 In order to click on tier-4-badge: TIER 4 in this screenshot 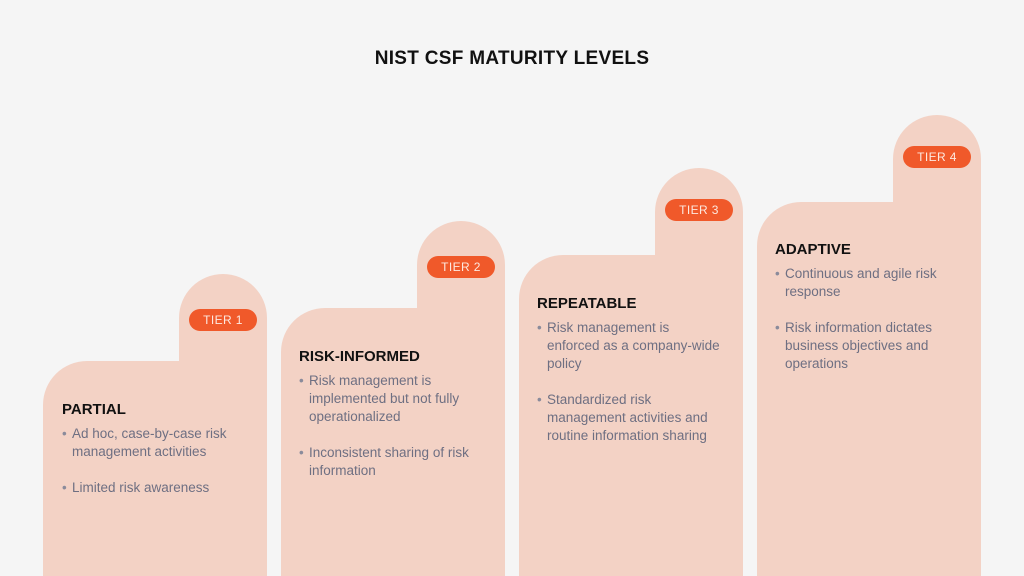, I will do `click(937, 157)`.